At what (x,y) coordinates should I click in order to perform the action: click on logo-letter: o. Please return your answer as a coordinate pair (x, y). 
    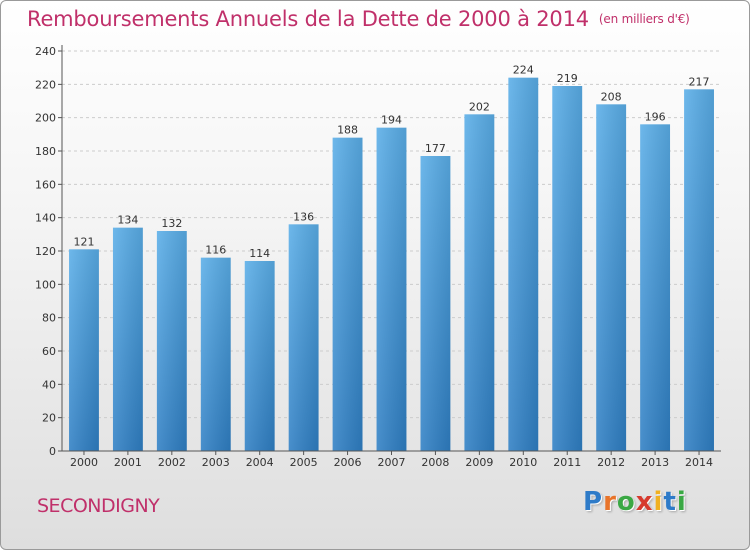
    Looking at the image, I should click on (626, 502).